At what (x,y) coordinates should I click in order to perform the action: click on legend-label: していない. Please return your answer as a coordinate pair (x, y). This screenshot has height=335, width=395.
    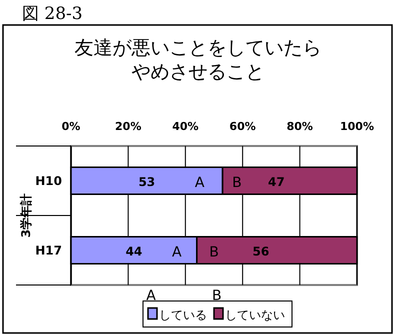
    Looking at the image, I should click on (255, 315).